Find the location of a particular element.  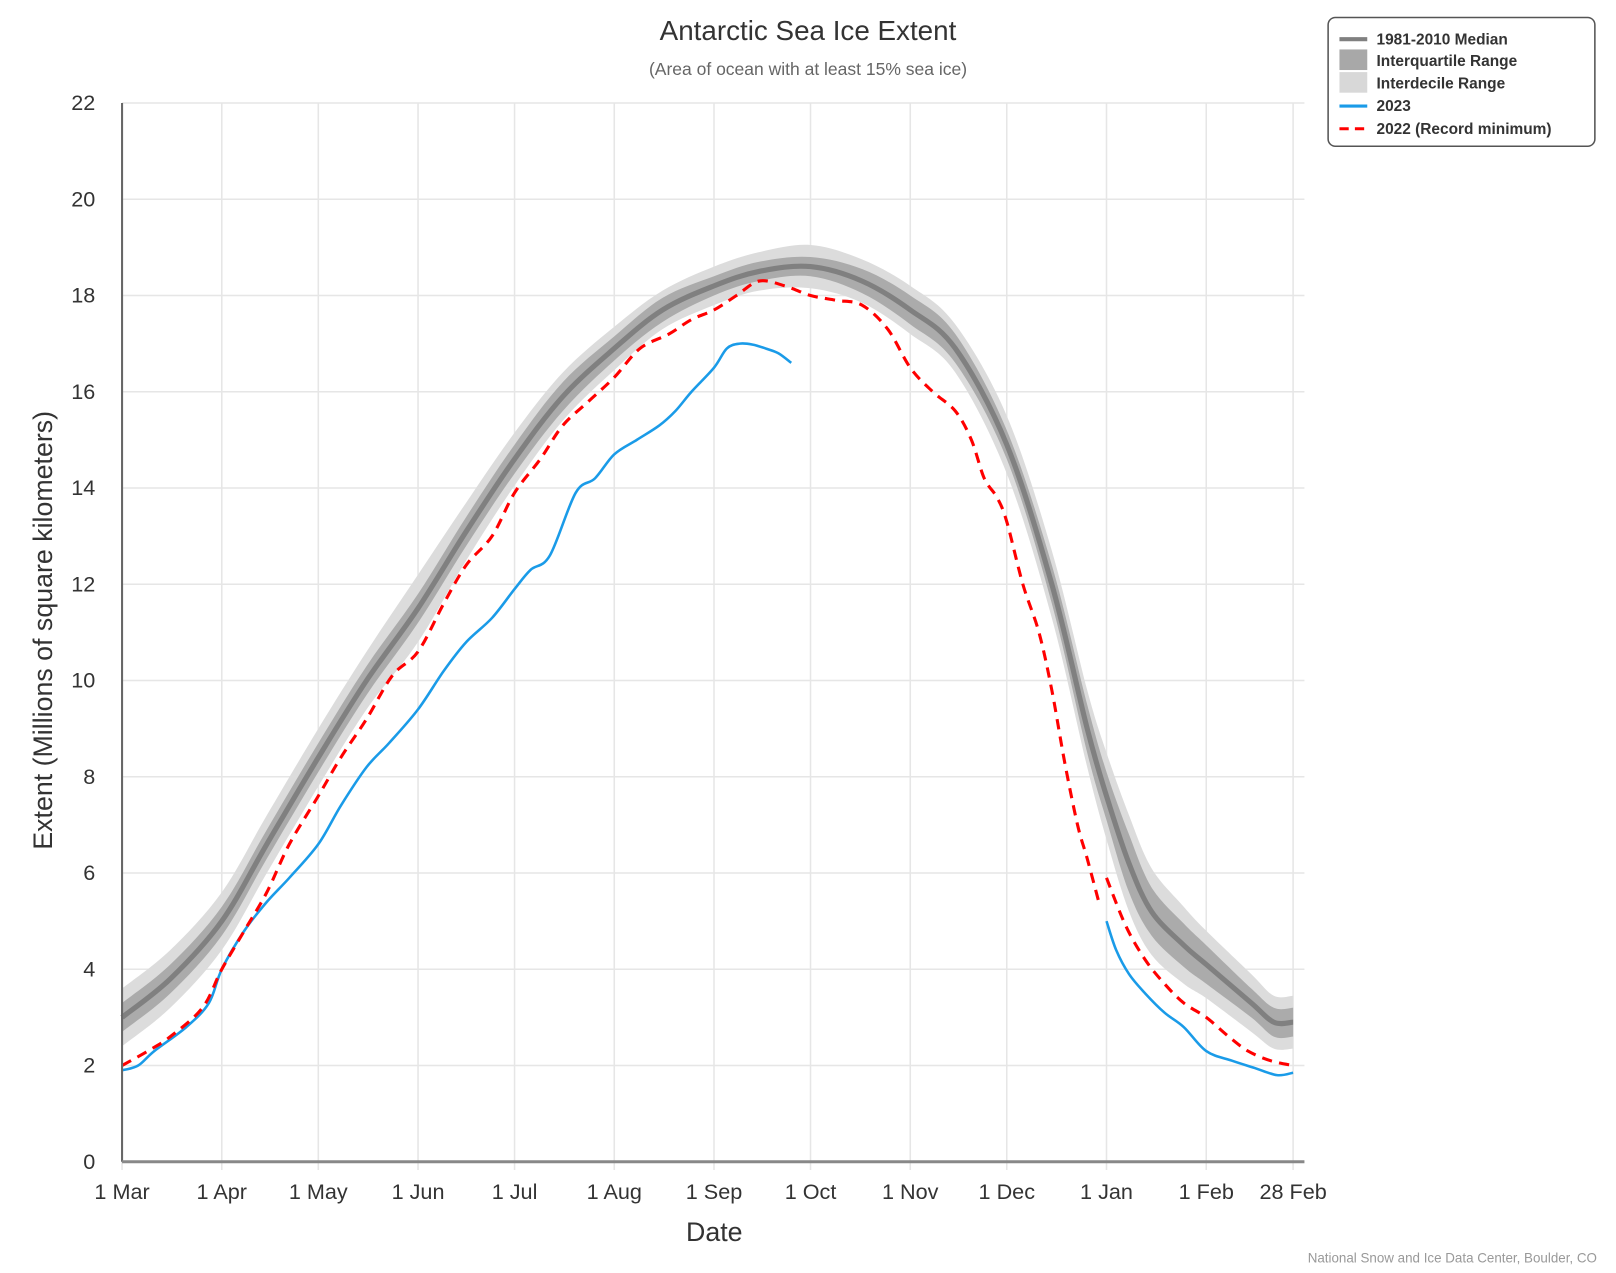

x-tick-label: 28 Feb is located at coordinates (1292, 1191).